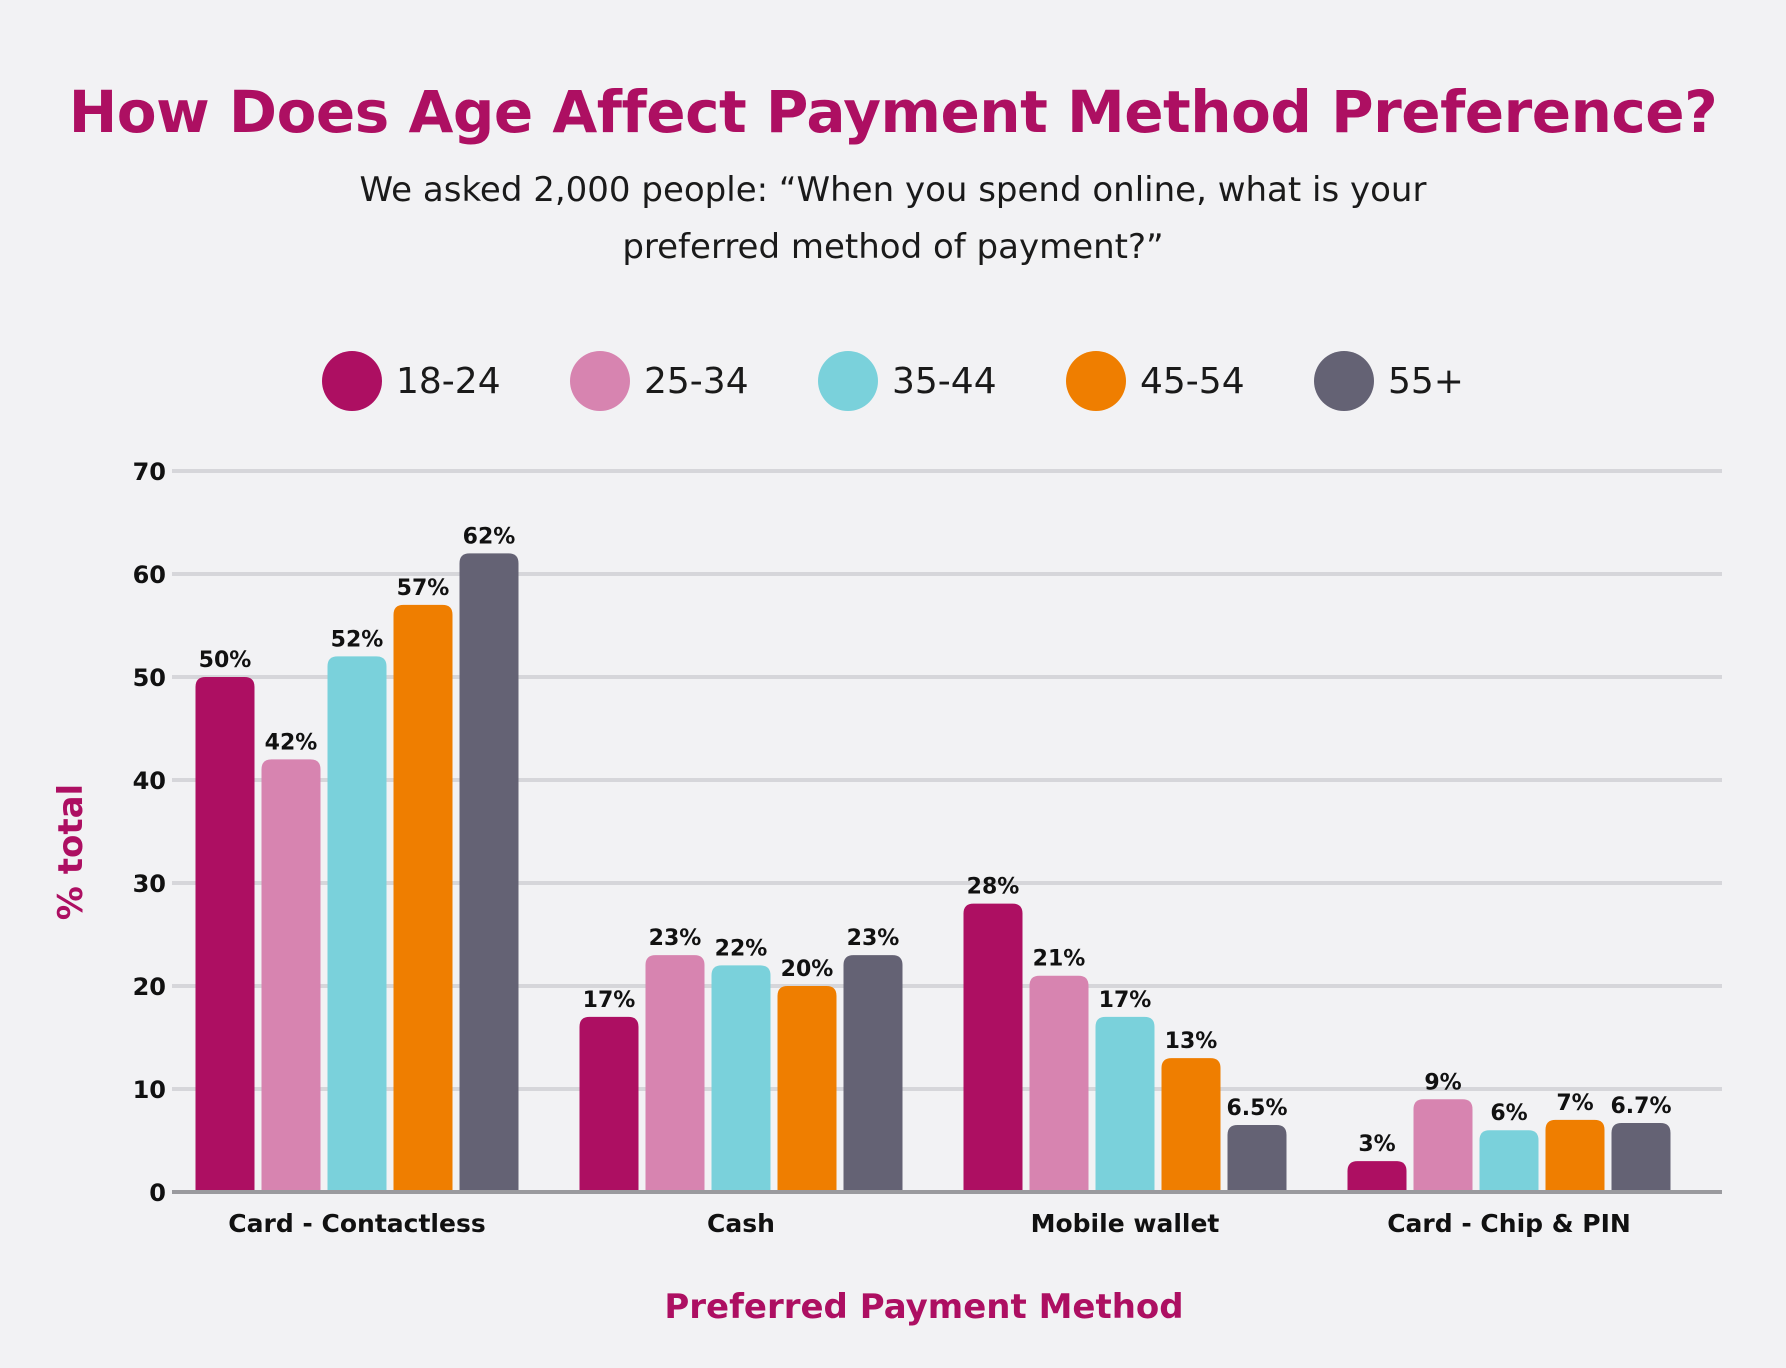 This screenshot has height=1368, width=1786. I want to click on data-label: 3%, so click(1376, 1144).